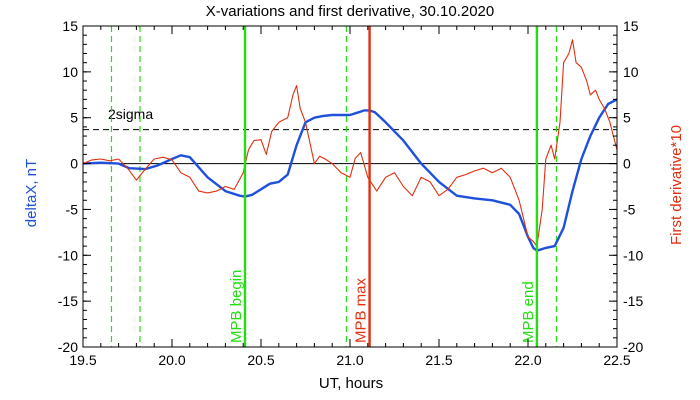 This screenshot has width=700, height=400. What do you see at coordinates (528, 312) in the screenshot?
I see `mpb-end-label: MPB end` at bounding box center [528, 312].